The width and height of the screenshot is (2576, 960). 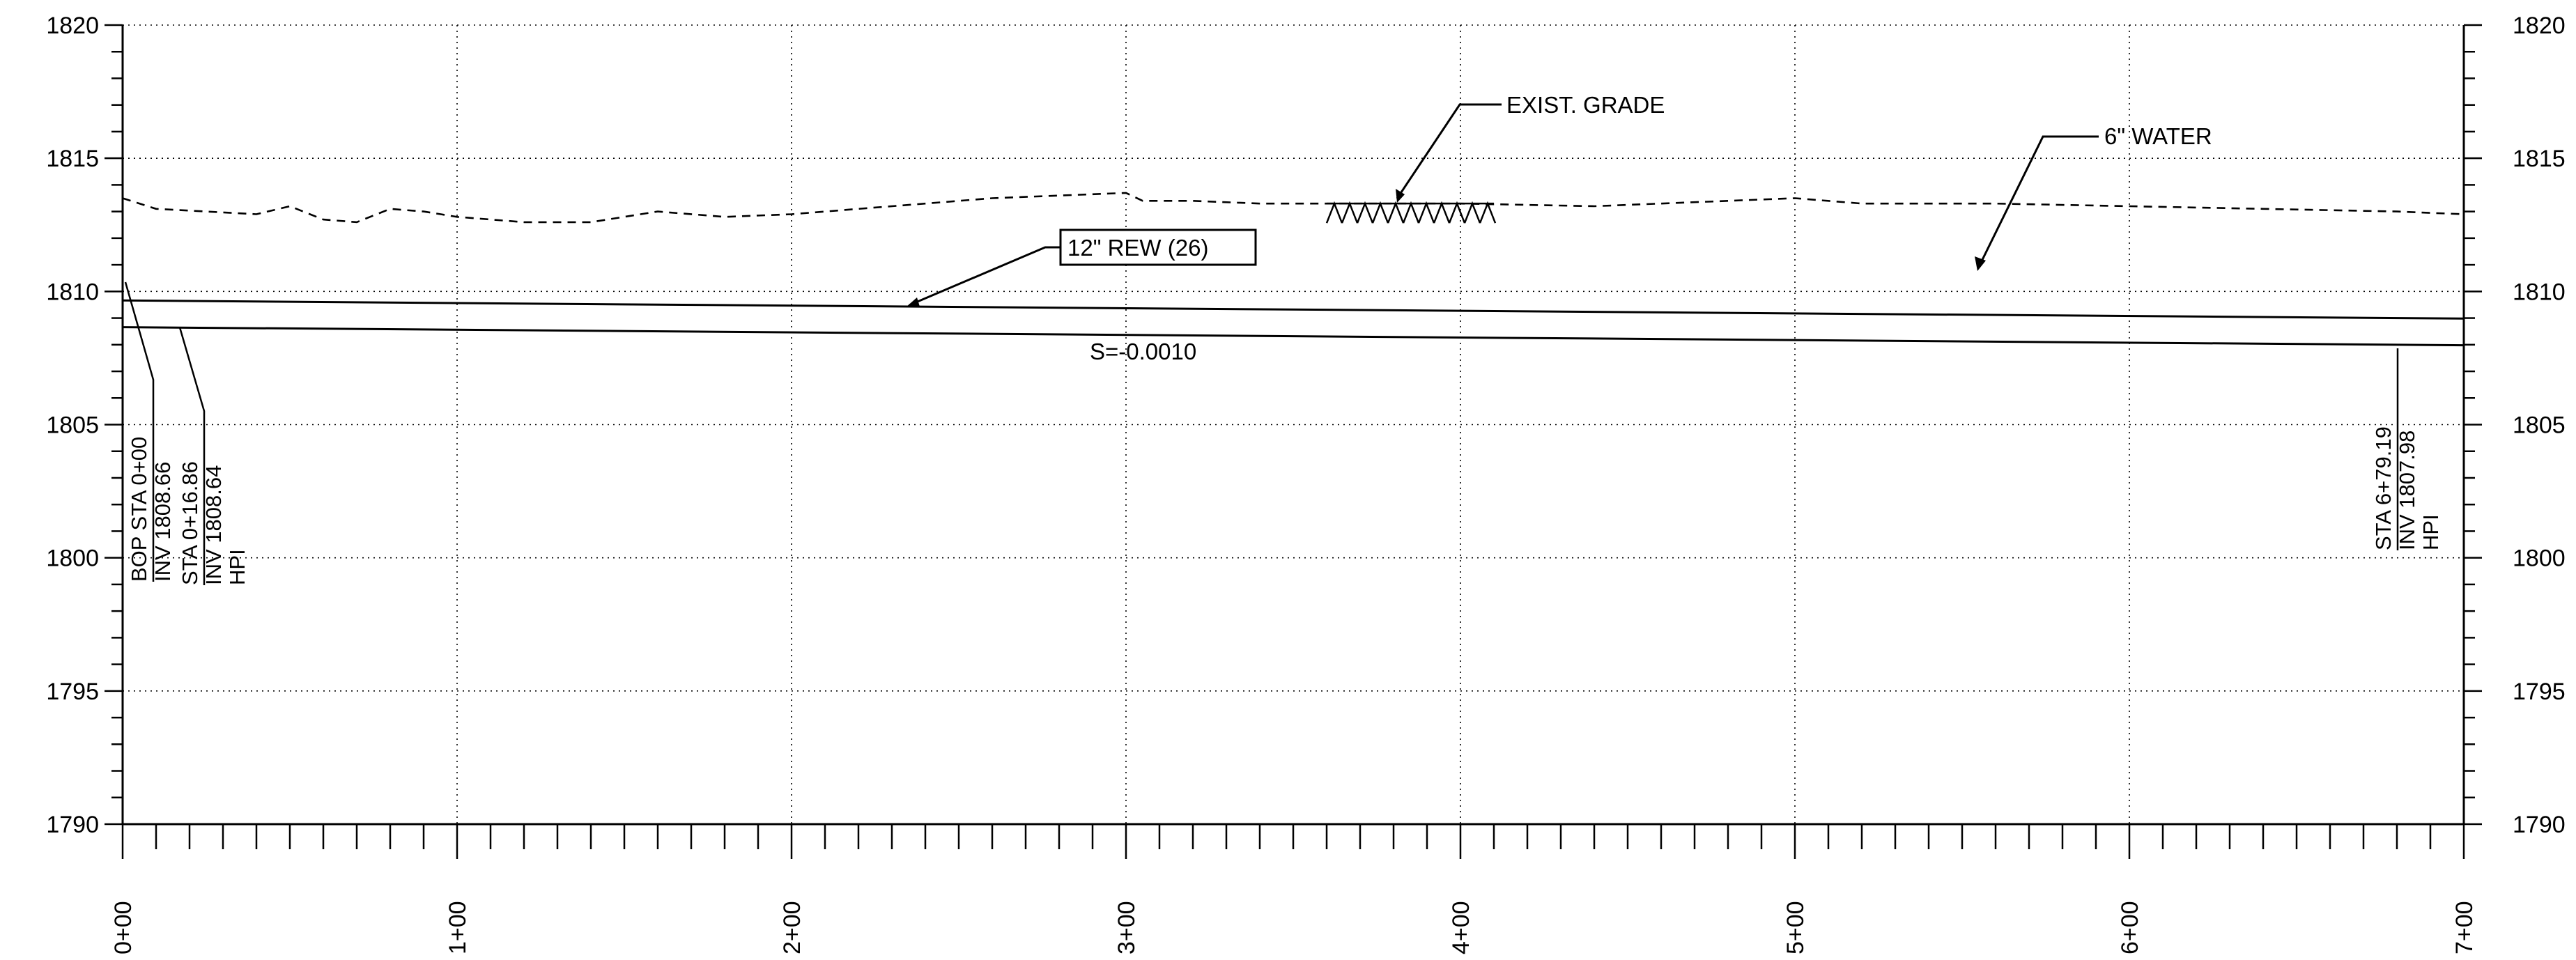 What do you see at coordinates (458, 927) in the screenshot?
I see `x-tick-label: 1+00` at bounding box center [458, 927].